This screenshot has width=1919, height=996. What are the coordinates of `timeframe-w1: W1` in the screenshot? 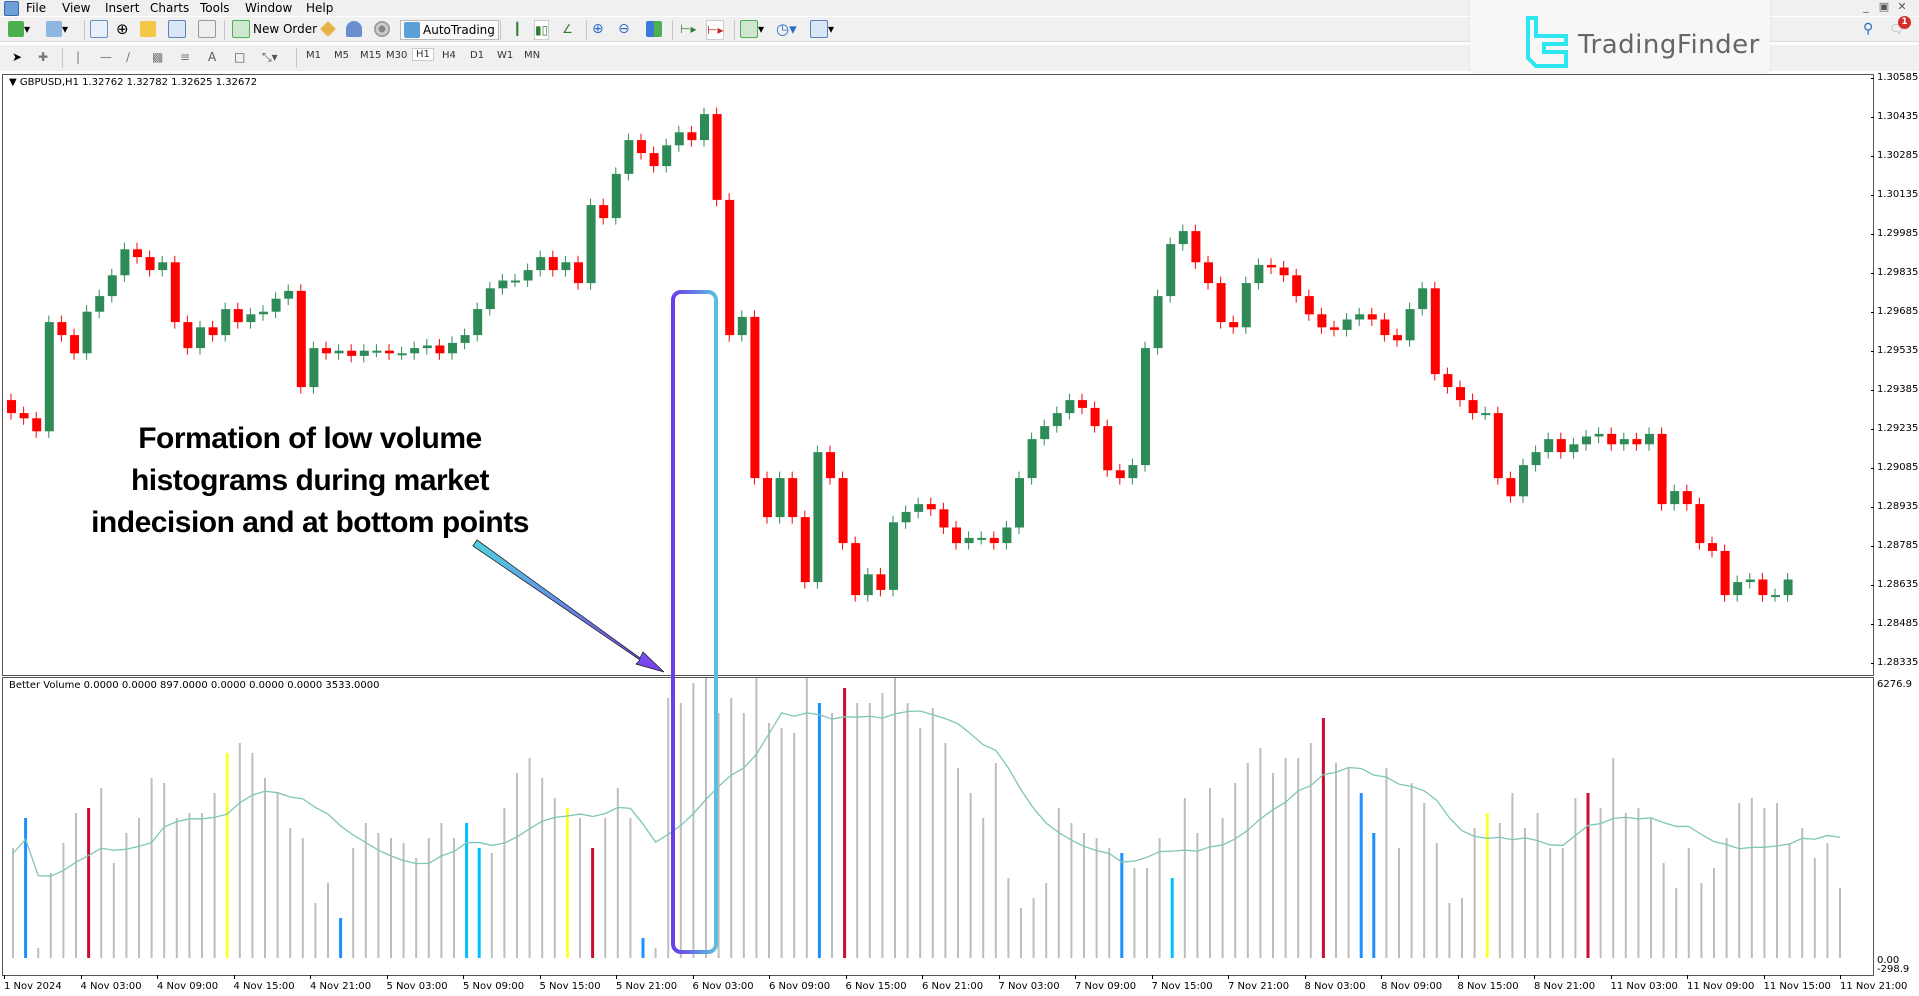 It's located at (505, 55).